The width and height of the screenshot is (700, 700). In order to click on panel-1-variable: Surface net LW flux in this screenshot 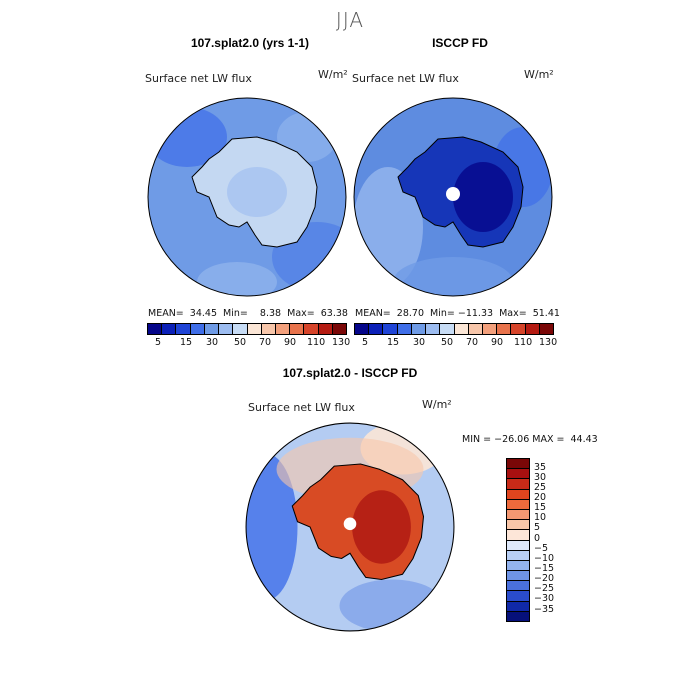, I will do `click(198, 78)`.